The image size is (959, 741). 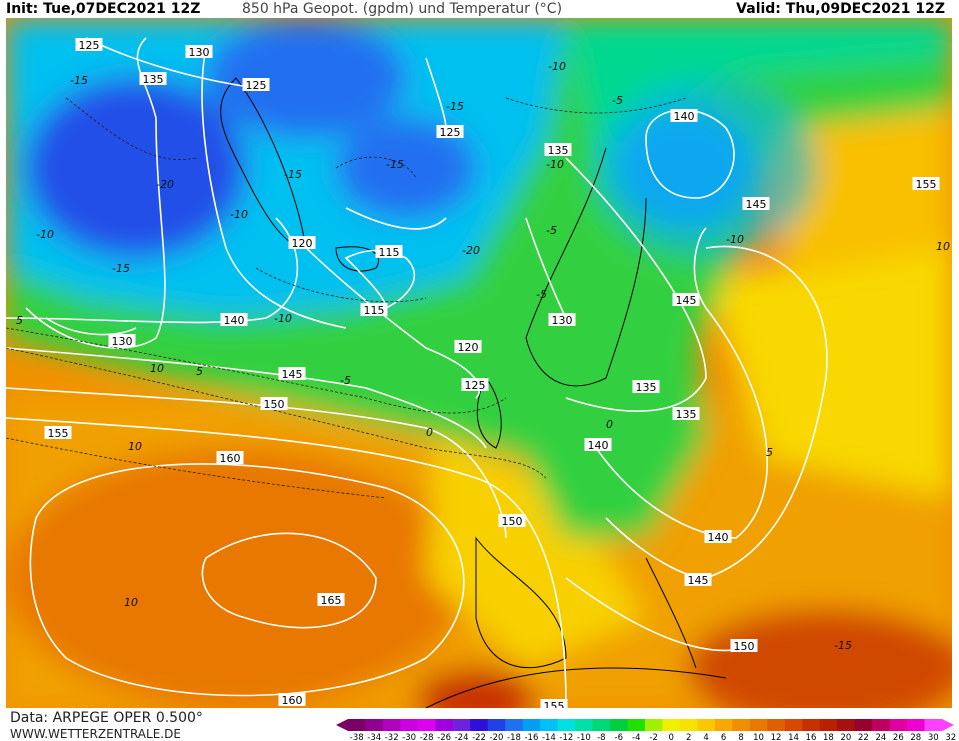 I want to click on colorbar-tick-label: 0, so click(x=670, y=736).